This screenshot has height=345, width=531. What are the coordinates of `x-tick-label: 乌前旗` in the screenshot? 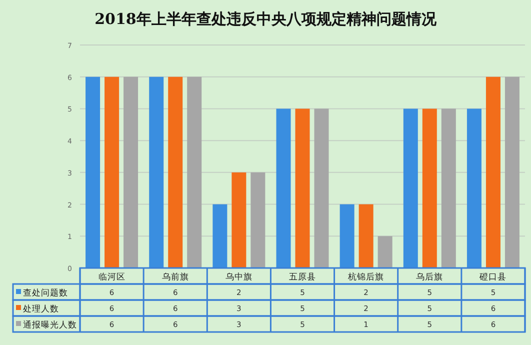 It's located at (175, 277).